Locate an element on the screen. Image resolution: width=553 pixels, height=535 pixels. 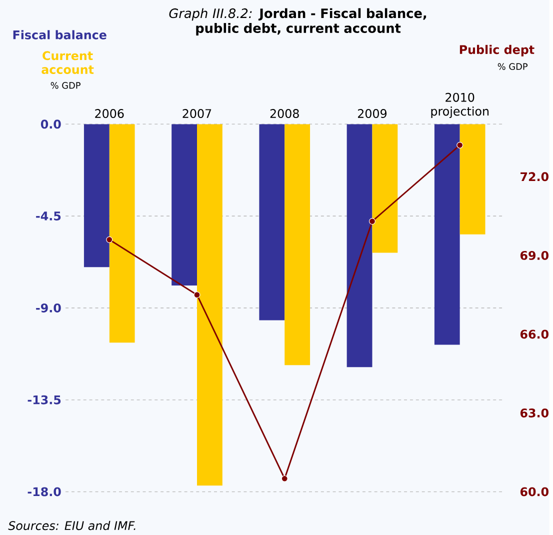
x-tick-label: 2007 is located at coordinates (197, 113).